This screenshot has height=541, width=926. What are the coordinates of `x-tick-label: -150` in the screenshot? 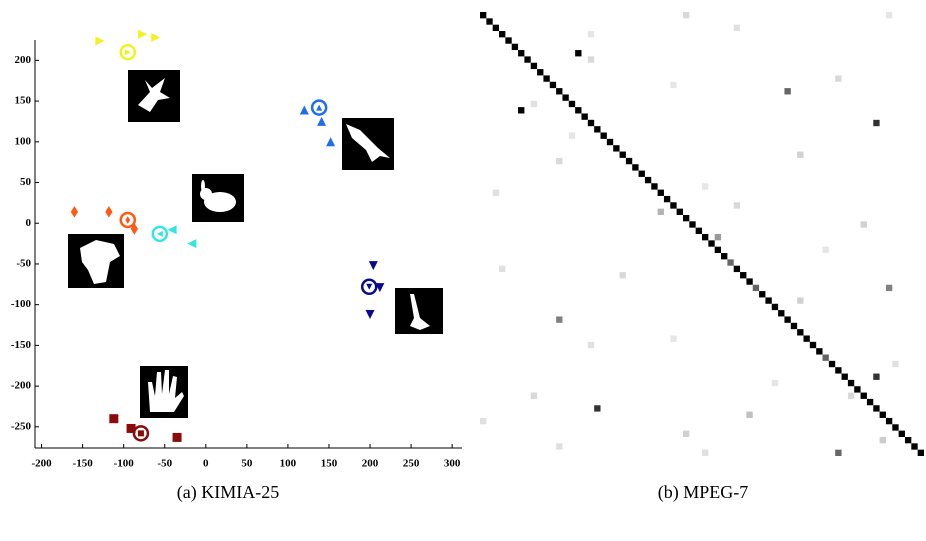 It's located at (83, 464).